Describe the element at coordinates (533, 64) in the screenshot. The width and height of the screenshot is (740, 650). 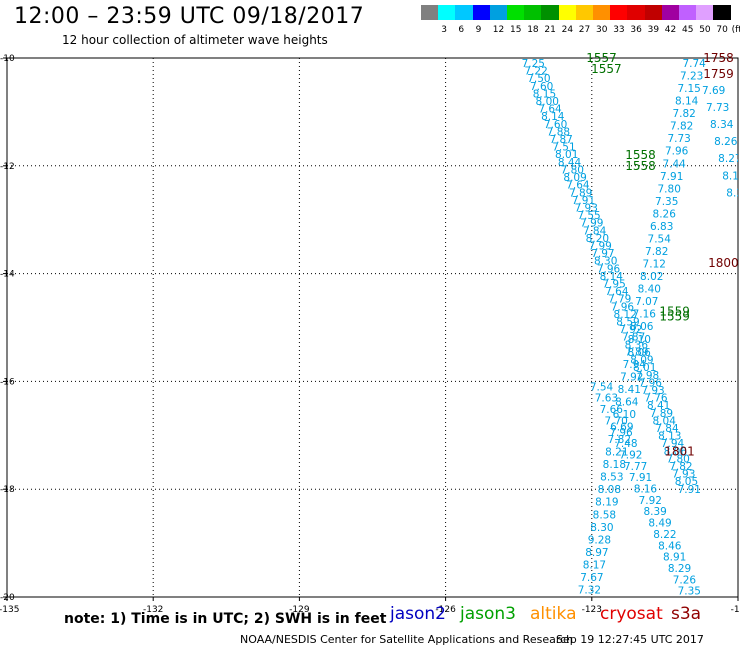
I see `wave-height-value: 7.25` at that location.